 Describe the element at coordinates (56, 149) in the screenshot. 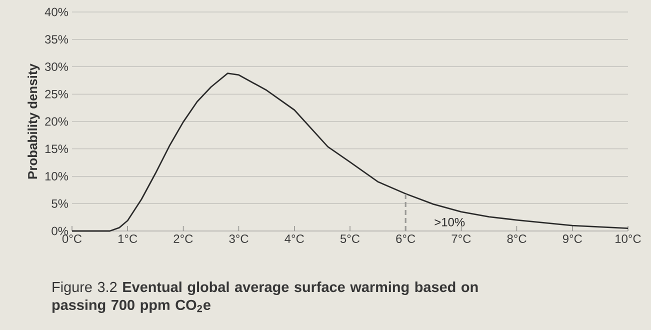

I see `y-tick-label: 15%` at that location.